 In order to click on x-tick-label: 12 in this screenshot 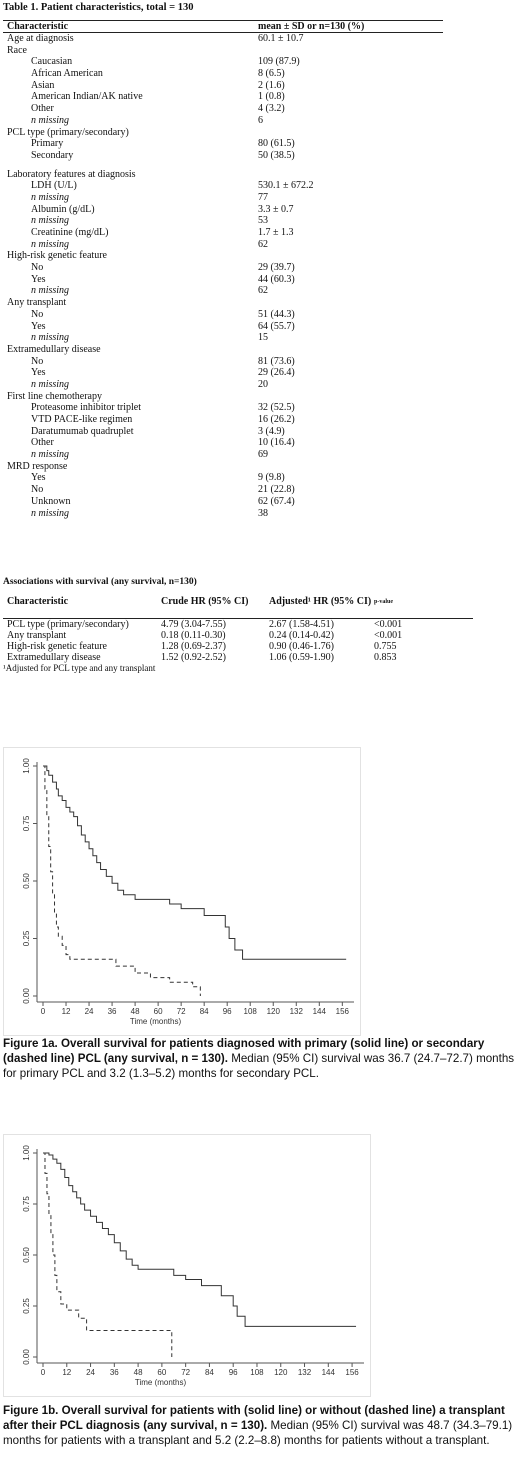, I will do `click(66, 1372)`.